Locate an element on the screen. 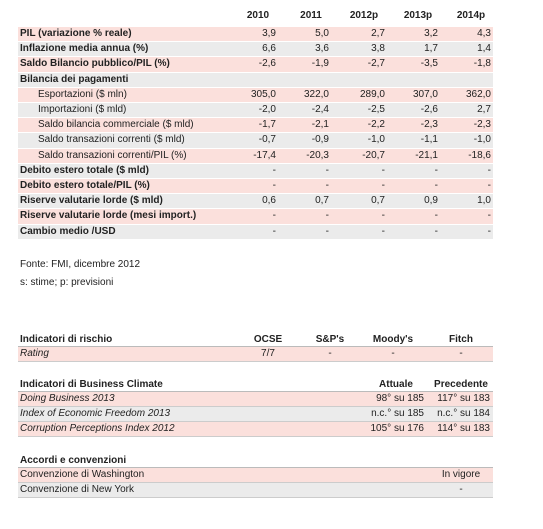 Image resolution: width=543 pixels, height=529 pixels. cell-value: 1,0 is located at coordinates (484, 201).